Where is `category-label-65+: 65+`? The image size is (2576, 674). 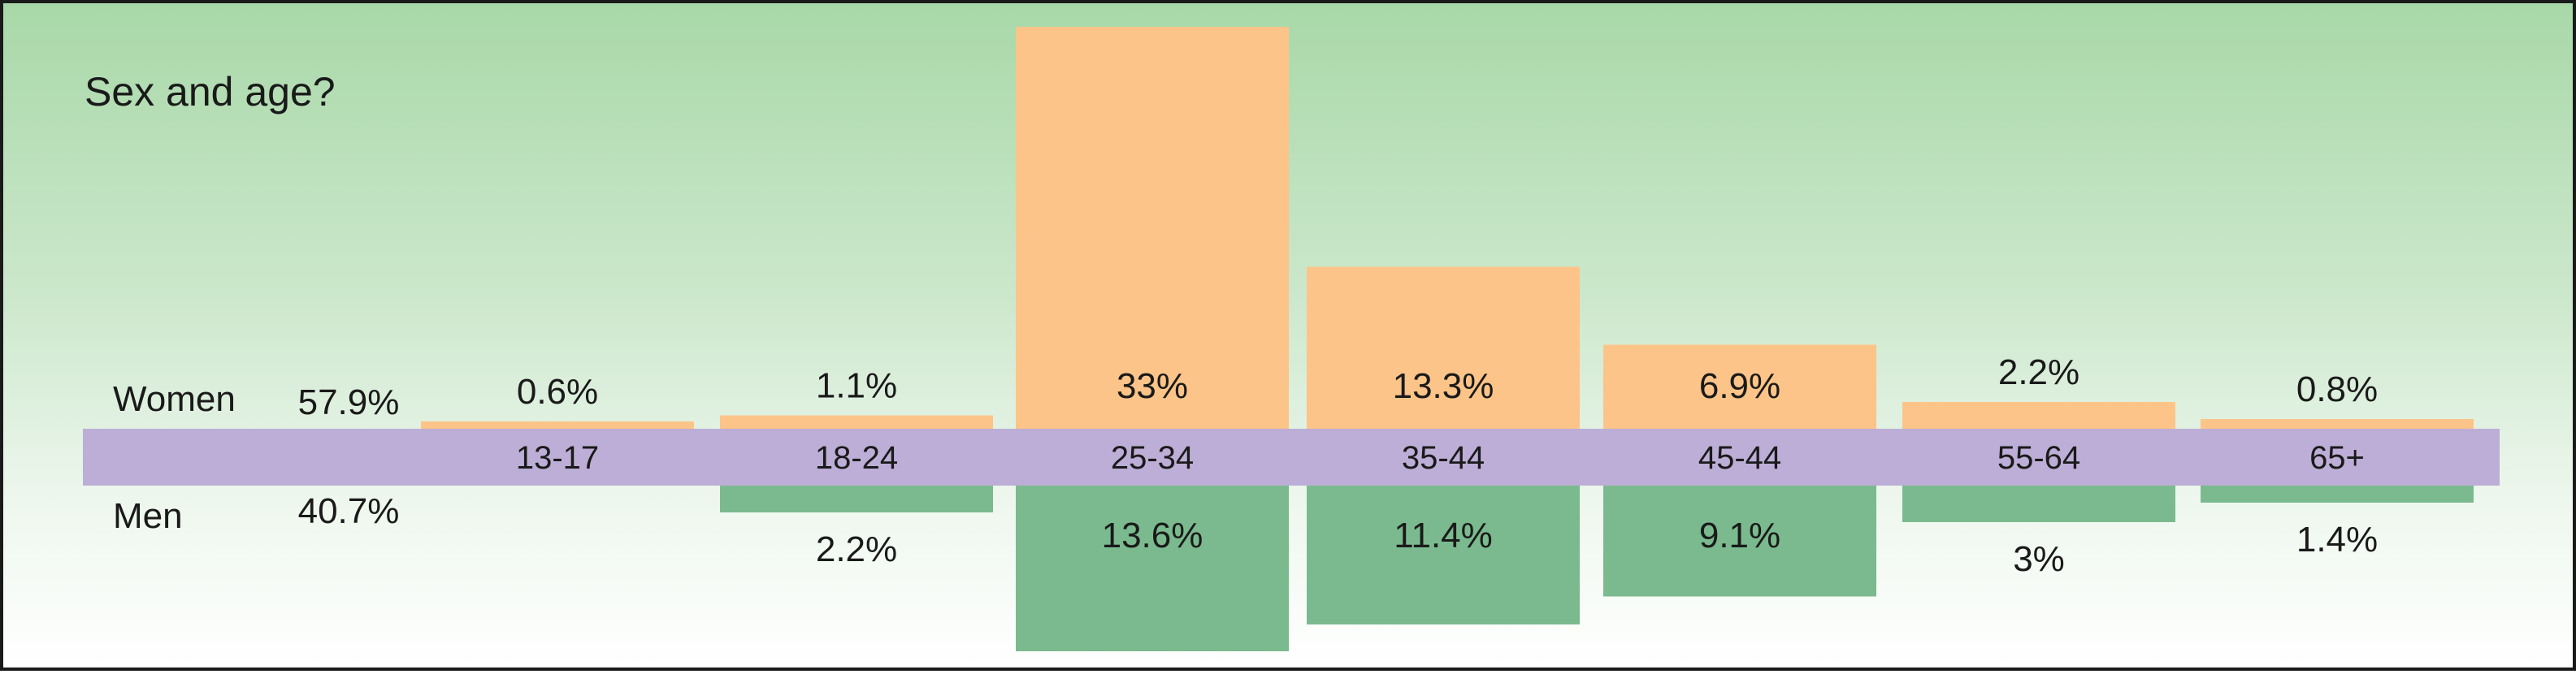
category-label-65+: 65+ is located at coordinates (2337, 458).